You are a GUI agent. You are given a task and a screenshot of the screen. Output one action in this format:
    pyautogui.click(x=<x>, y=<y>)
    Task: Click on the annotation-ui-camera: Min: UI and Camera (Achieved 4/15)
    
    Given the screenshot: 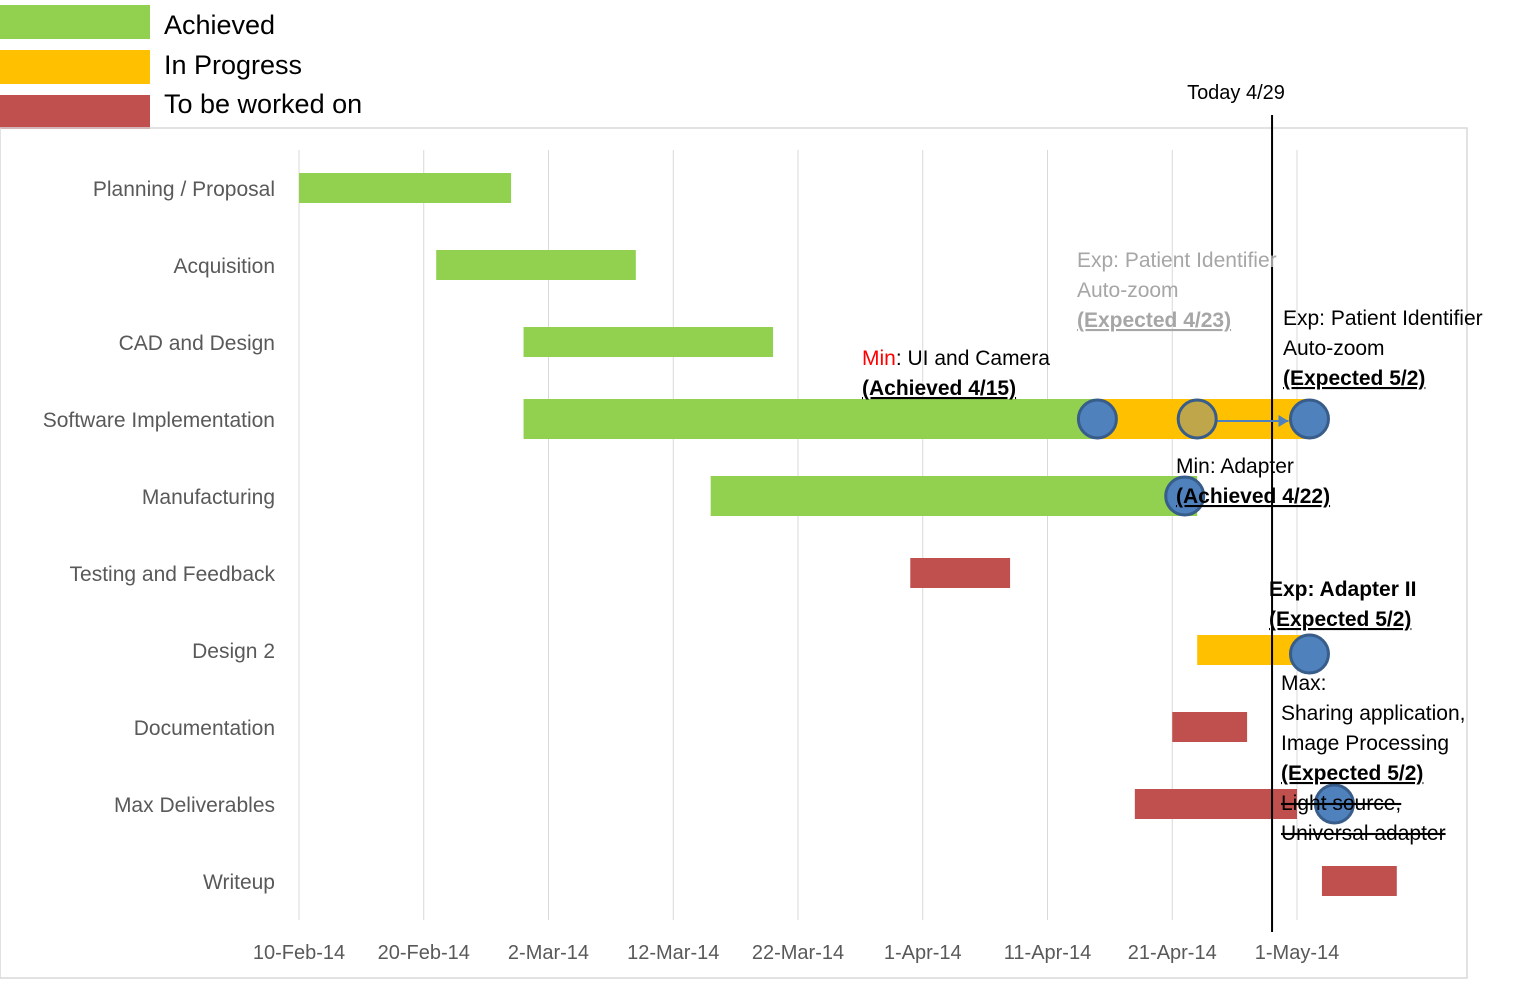 What is the action you would take?
    pyautogui.click(x=956, y=373)
    